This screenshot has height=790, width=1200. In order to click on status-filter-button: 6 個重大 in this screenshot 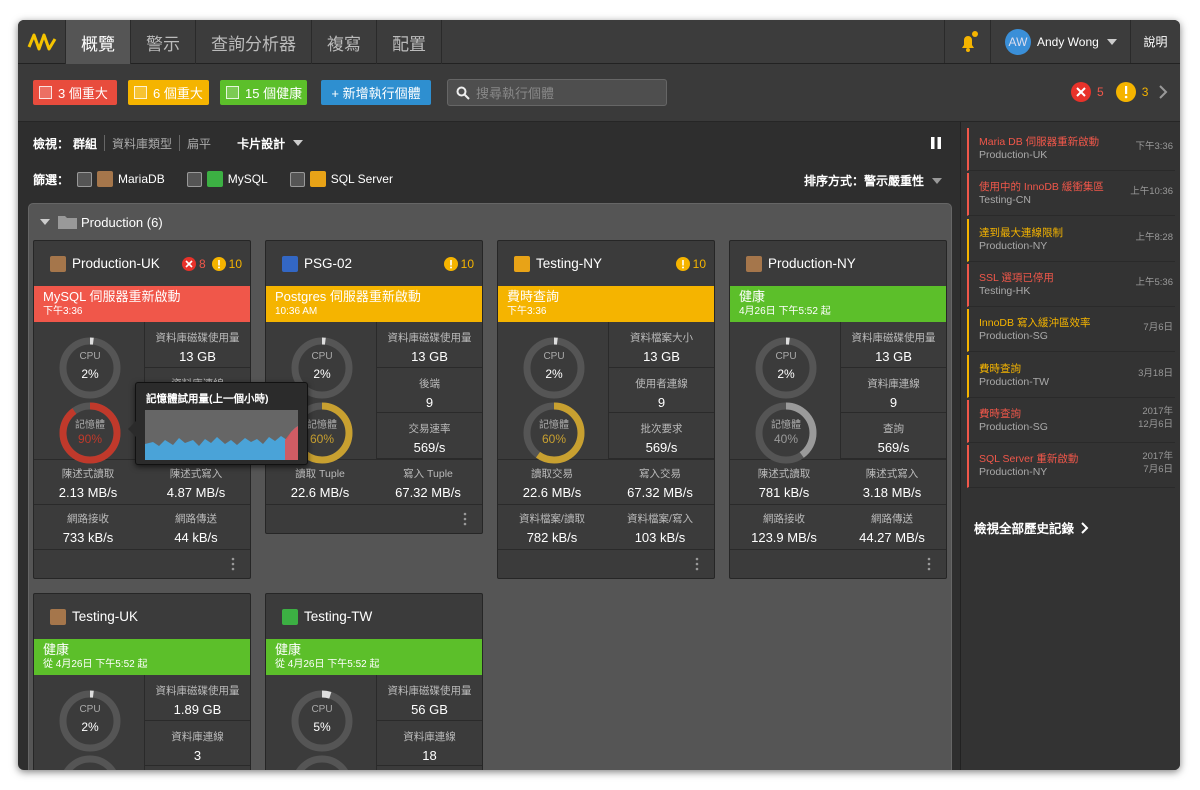, I will do `click(168, 92)`.